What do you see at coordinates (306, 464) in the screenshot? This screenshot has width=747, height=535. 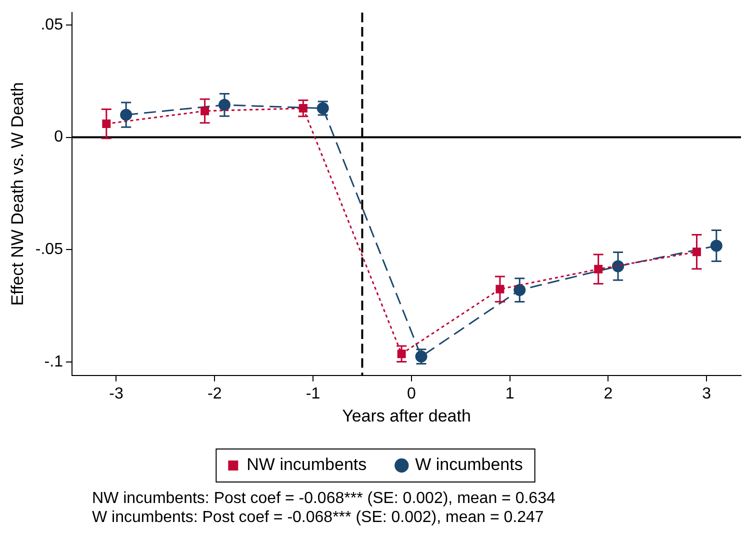 I see `legend-label: NW incumbents` at bounding box center [306, 464].